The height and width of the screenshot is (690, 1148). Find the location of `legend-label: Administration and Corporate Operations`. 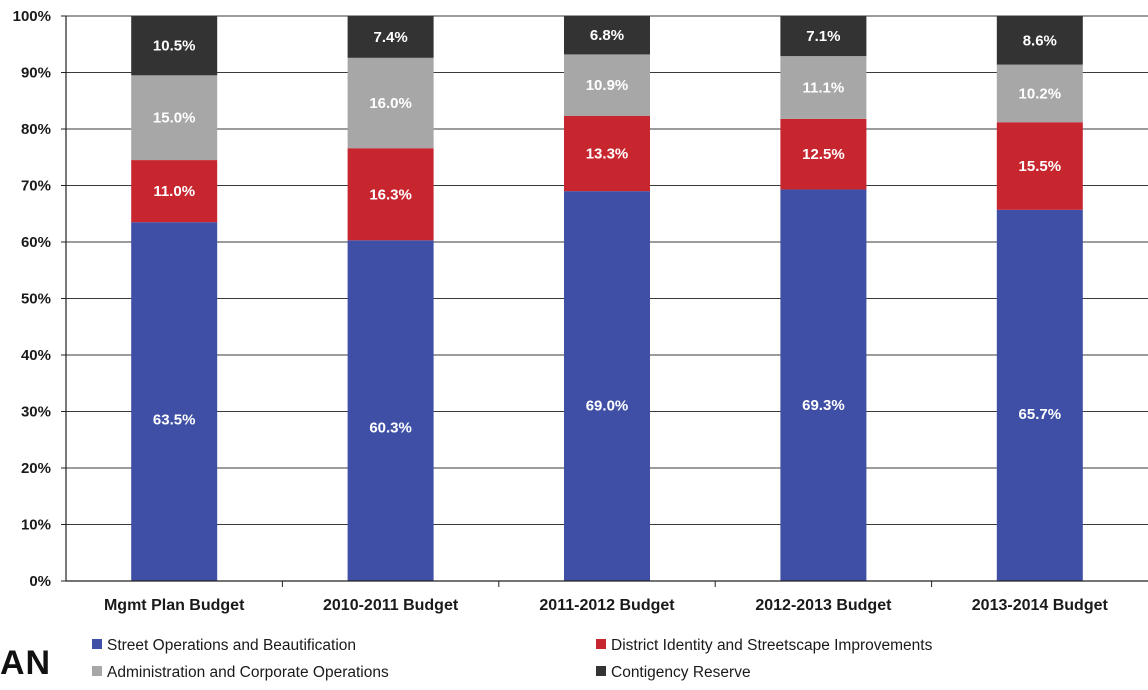

legend-label: Administration and Corporate Operations is located at coordinates (248, 672).